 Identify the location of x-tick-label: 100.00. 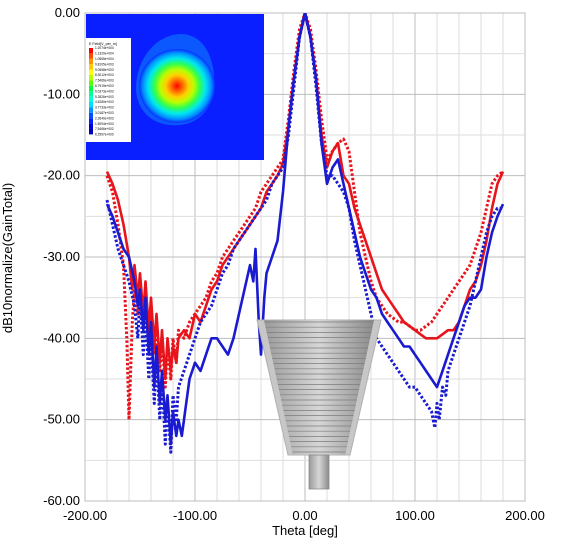
(415, 515).